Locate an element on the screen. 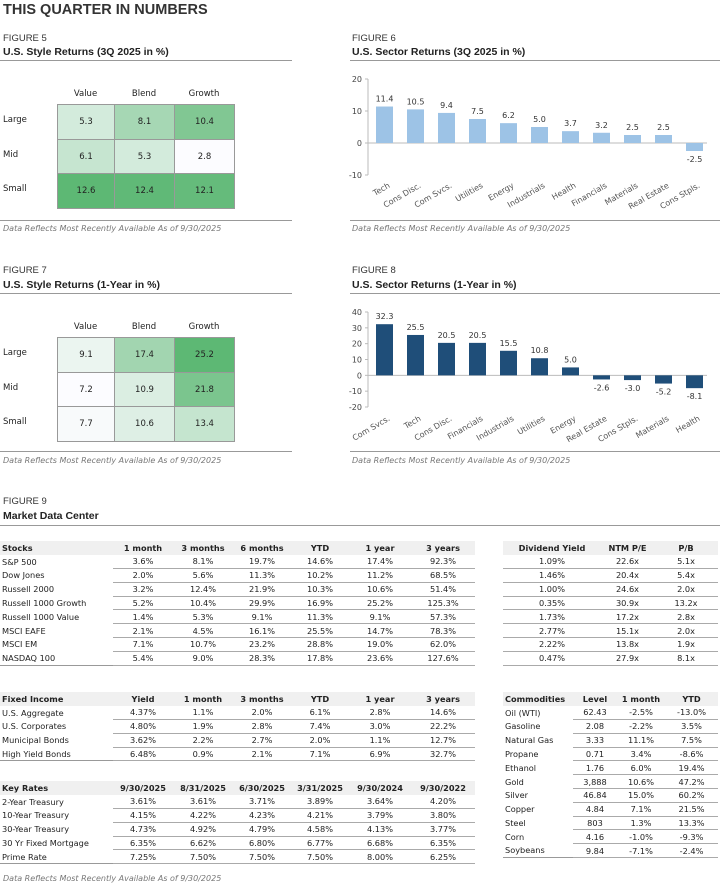 This screenshot has height=887, width=720. data-label: 11.4 is located at coordinates (385, 99).